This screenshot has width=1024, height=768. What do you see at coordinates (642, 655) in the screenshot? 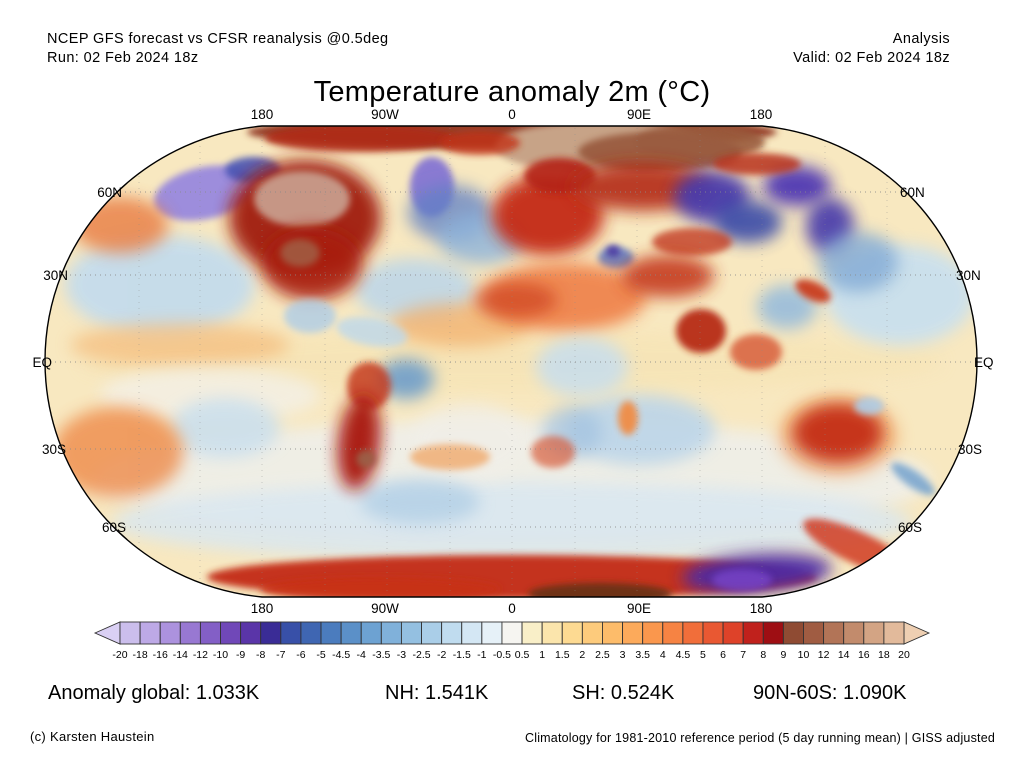
I see `colorbar-tick-label: 3.5` at bounding box center [642, 655].